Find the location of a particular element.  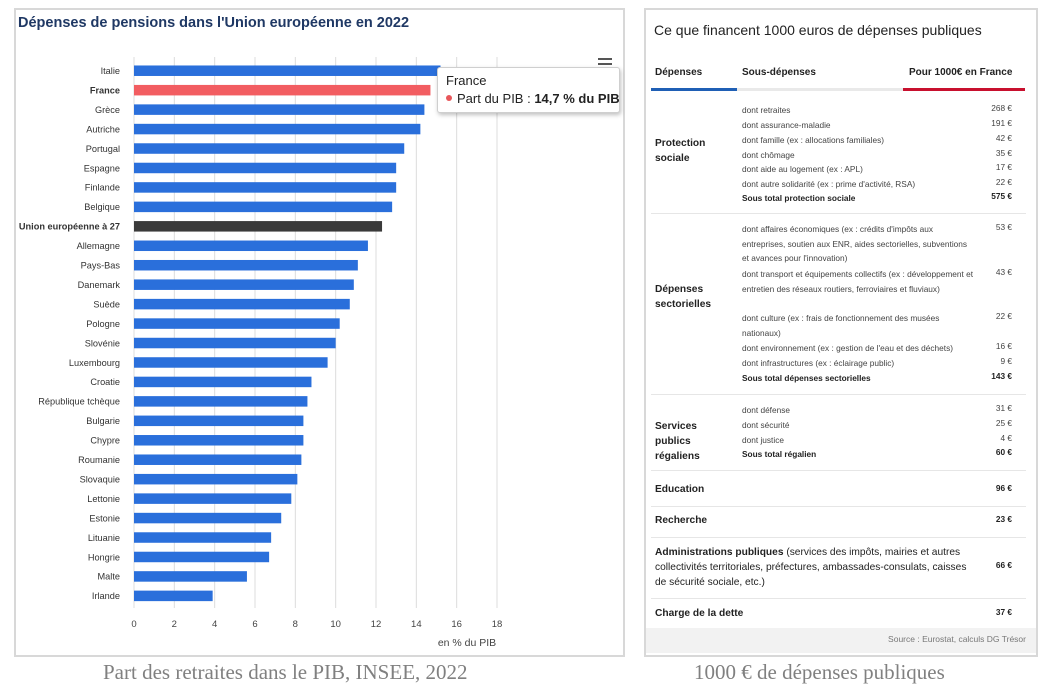

category-label: Slovaquie is located at coordinates (100, 479).